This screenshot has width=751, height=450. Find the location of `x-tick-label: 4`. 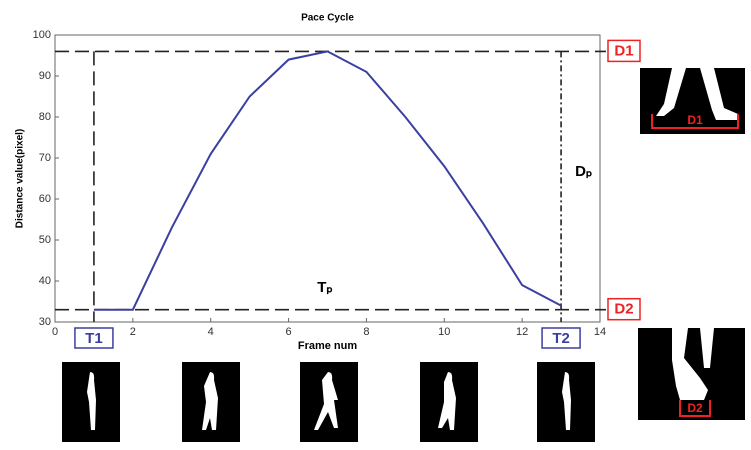

x-tick-label: 4 is located at coordinates (211, 332).